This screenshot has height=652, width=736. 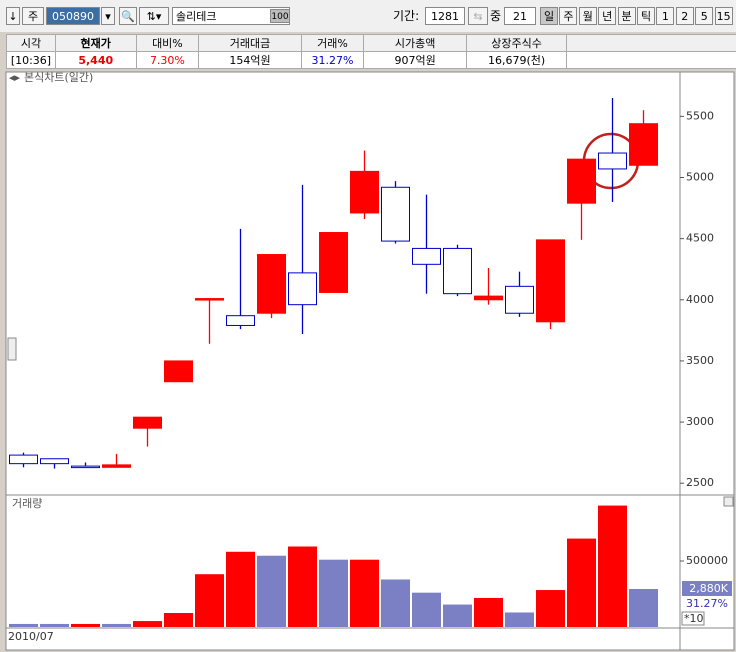 I want to click on chart-title: ◂▸, so click(x=15, y=77).